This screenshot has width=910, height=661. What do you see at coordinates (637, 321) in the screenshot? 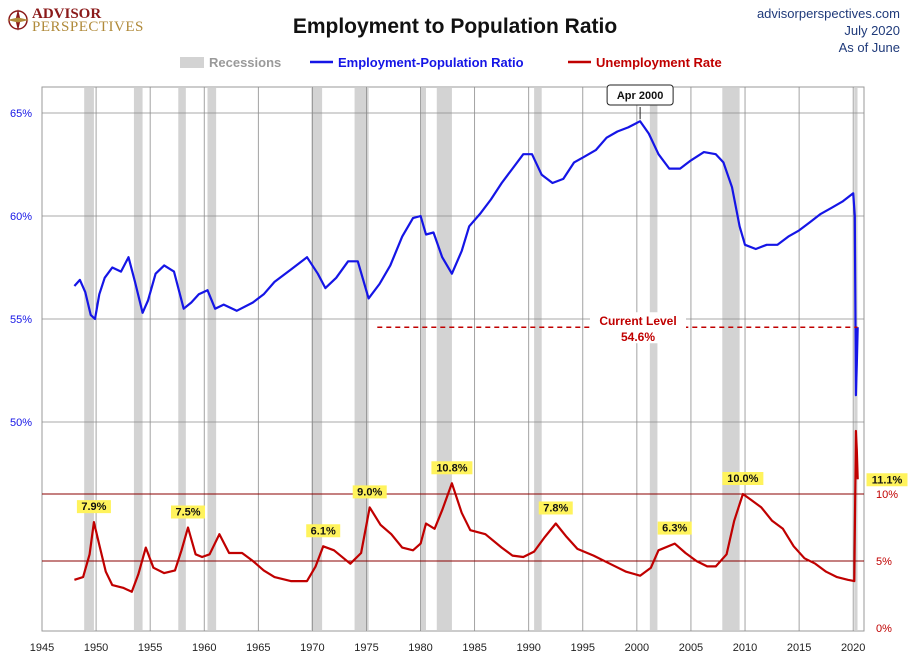
I see `current-level-label: Current Level` at bounding box center [637, 321].